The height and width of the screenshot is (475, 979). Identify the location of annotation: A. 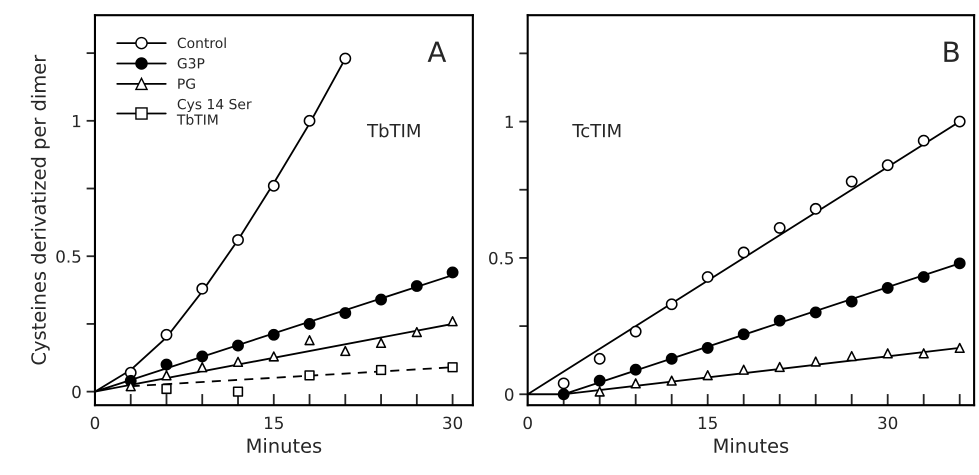
(437, 52).